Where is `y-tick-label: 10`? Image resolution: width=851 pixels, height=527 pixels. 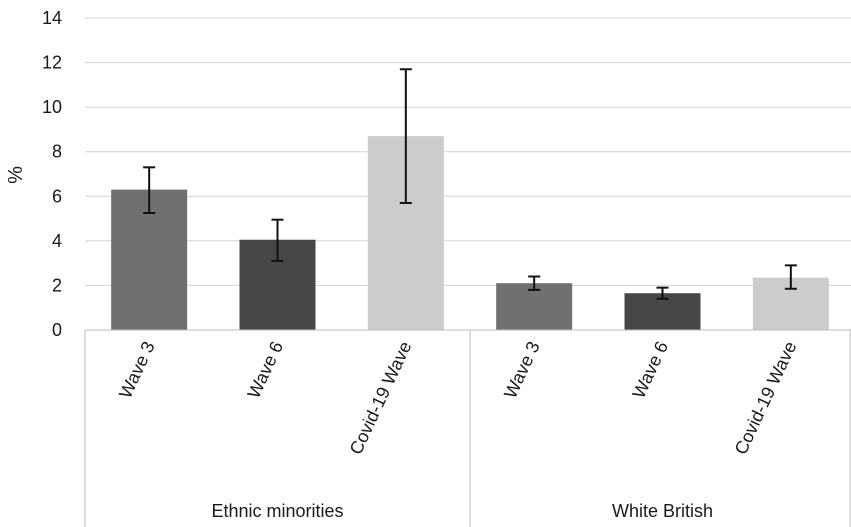 y-tick-label: 10 is located at coordinates (52, 107).